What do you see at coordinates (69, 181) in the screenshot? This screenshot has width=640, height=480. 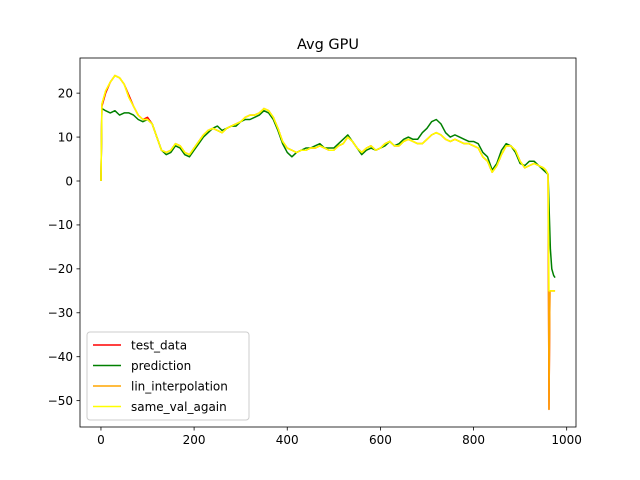 I see `y-tick-label: 0` at bounding box center [69, 181].